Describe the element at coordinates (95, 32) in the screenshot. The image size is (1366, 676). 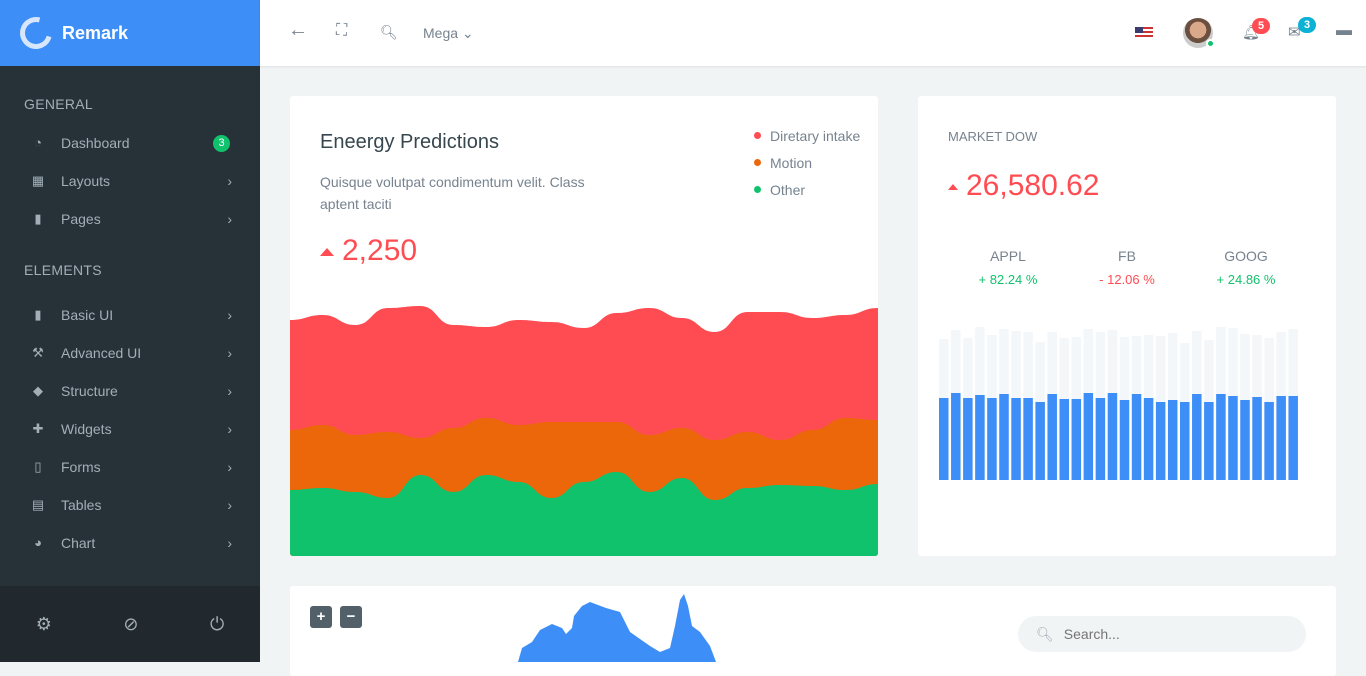
I see `brand-name: Remark` at that location.